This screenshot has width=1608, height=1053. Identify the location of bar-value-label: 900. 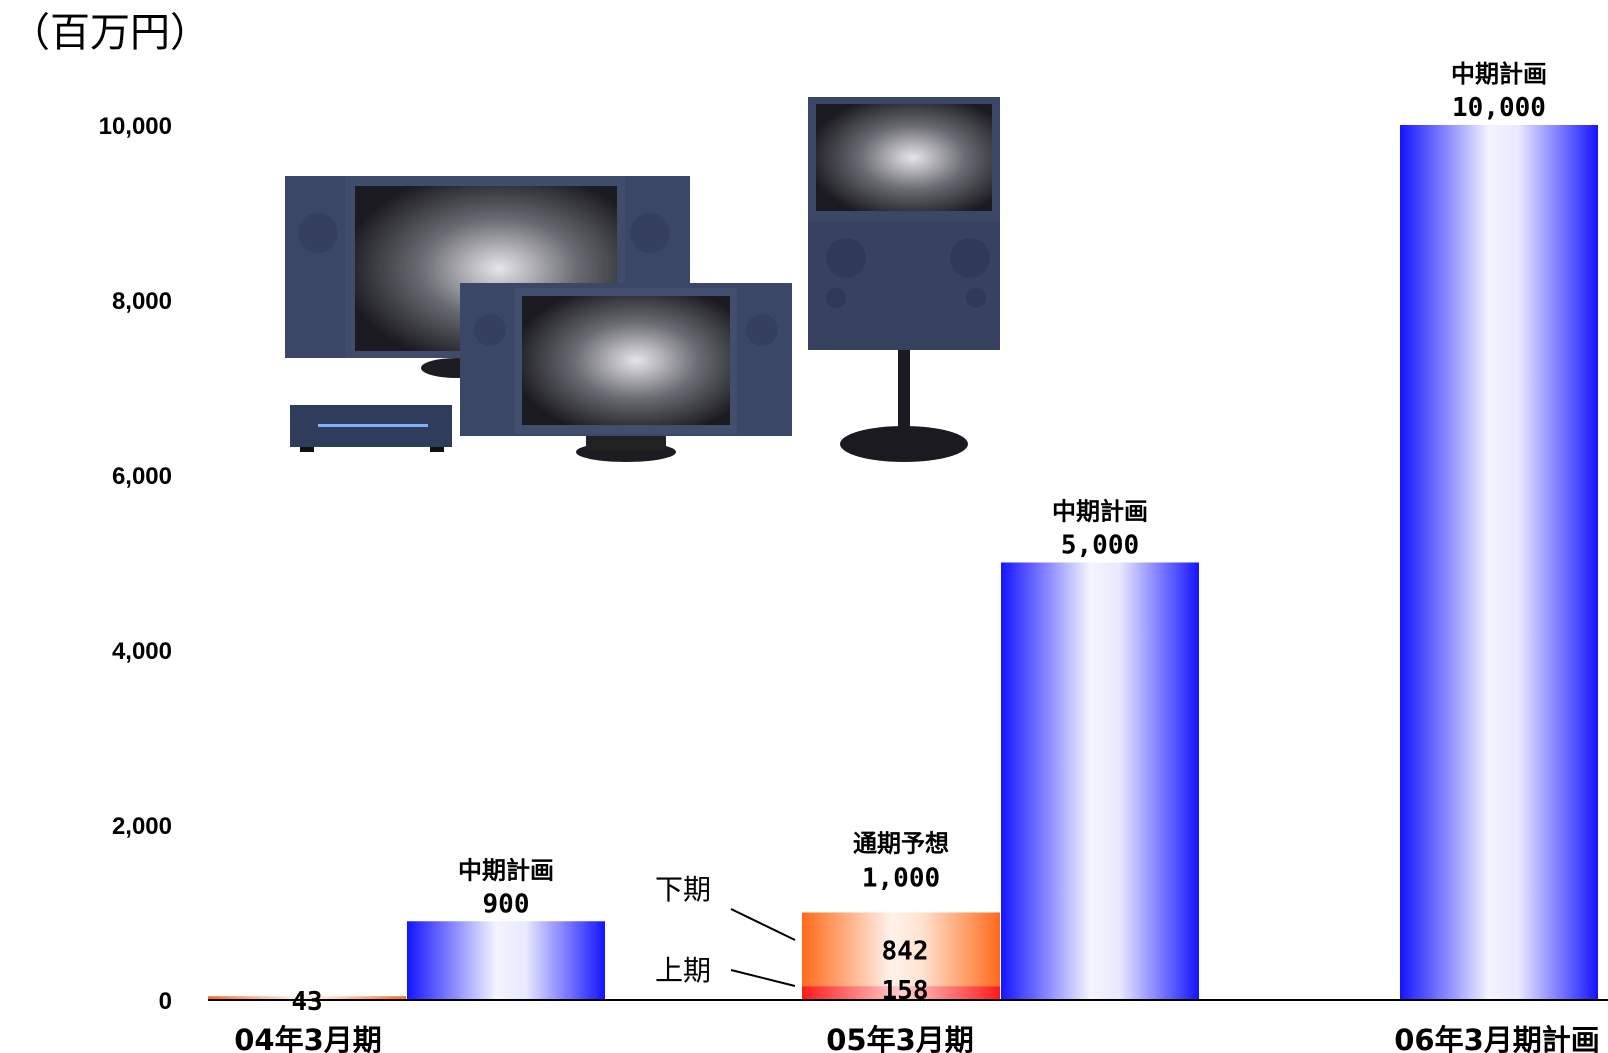
(506, 904).